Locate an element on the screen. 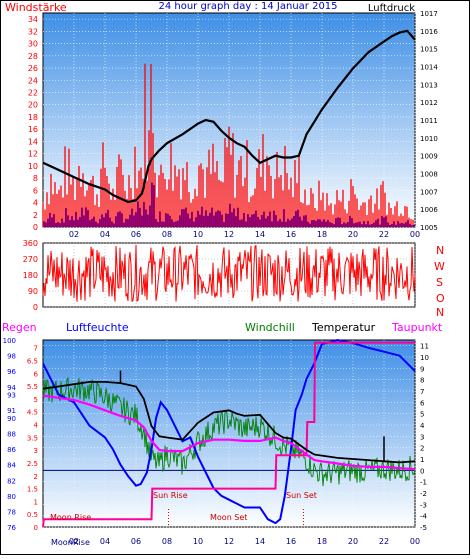  time-tick-label: 20 is located at coordinates (353, 541).